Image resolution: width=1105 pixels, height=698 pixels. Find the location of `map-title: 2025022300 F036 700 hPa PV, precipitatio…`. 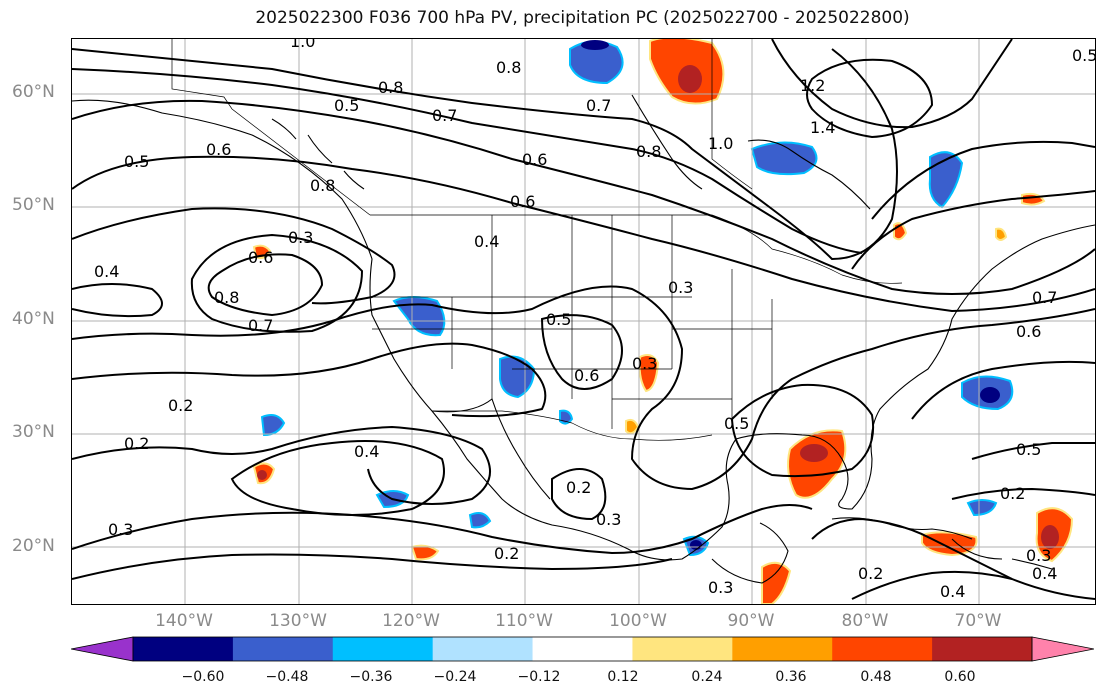

map-title: 2025022300 F036 700 hPa PV, precipitatio… is located at coordinates (582, 18).